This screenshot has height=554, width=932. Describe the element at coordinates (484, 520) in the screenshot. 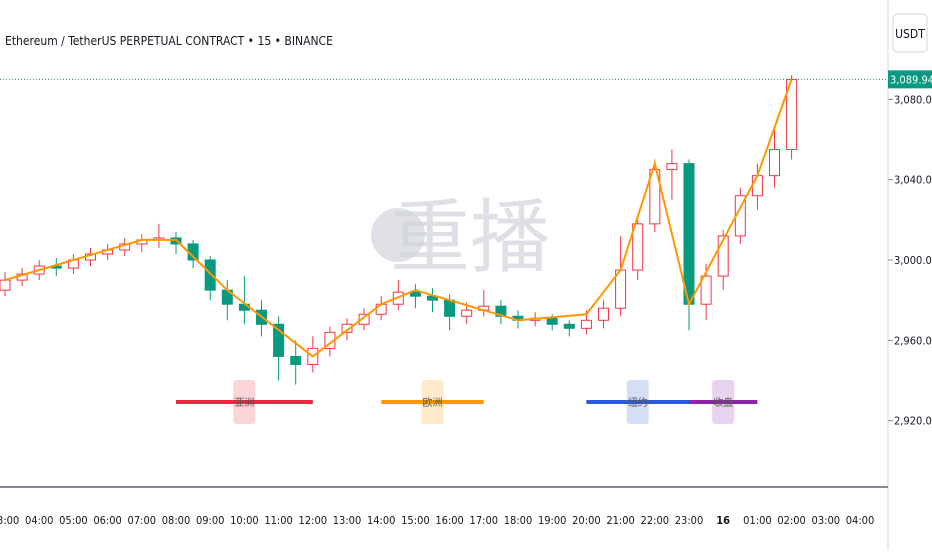

I see `x-tick-label: 17:00` at that location.